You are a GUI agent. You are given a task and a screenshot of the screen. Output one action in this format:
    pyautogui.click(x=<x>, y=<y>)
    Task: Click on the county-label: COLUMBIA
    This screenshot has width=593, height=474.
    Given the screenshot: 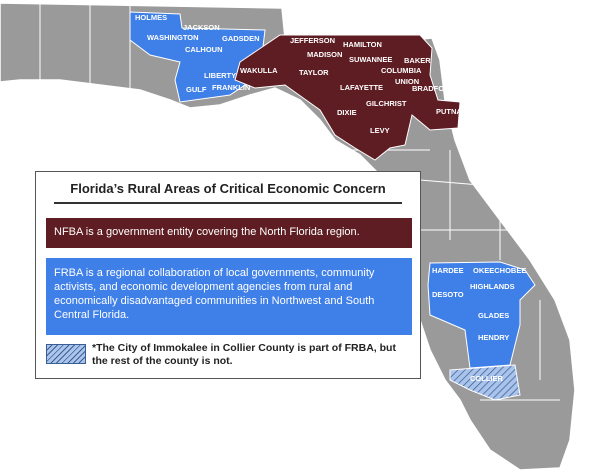 What is the action you would take?
    pyautogui.click(x=401, y=70)
    